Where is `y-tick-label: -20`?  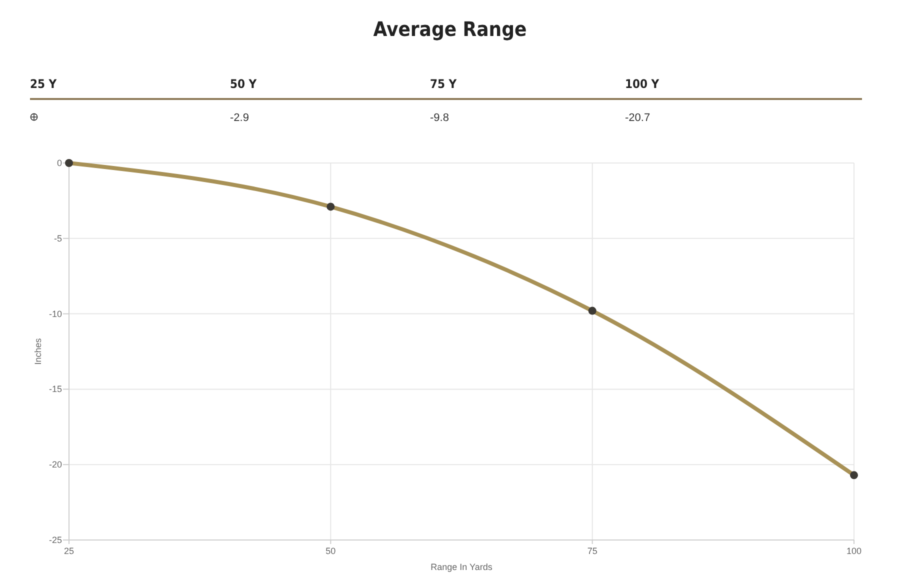
y-tick-label: -20 is located at coordinates (55, 465).